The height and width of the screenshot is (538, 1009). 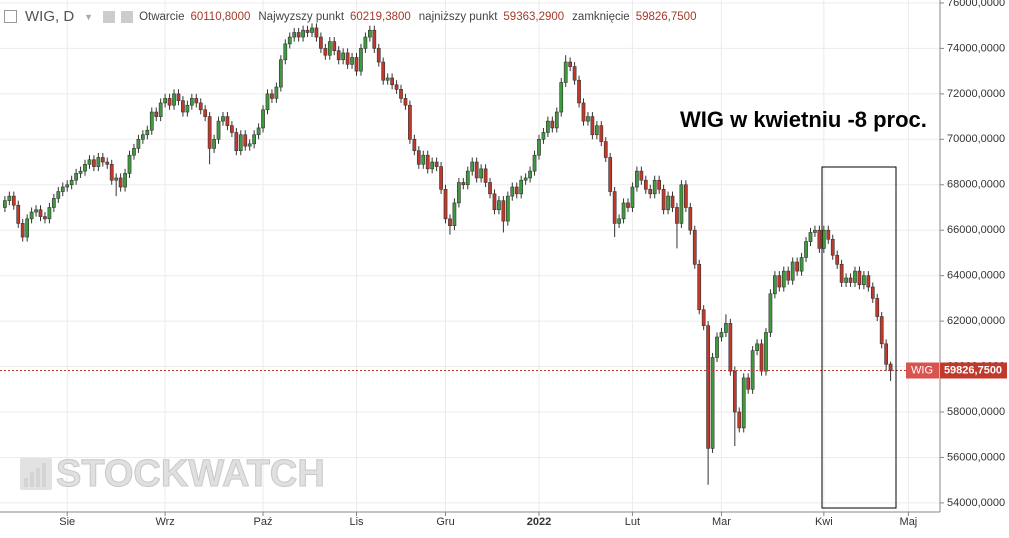 I want to click on x-tick-label: 2022, so click(x=539, y=522).